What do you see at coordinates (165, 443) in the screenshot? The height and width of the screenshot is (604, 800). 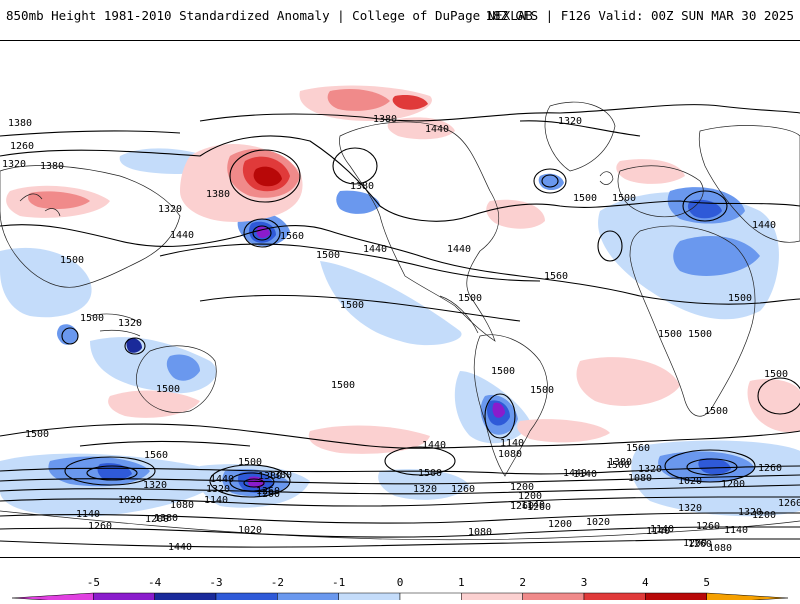 I see `contour-1560-south` at bounding box center [165, 443].